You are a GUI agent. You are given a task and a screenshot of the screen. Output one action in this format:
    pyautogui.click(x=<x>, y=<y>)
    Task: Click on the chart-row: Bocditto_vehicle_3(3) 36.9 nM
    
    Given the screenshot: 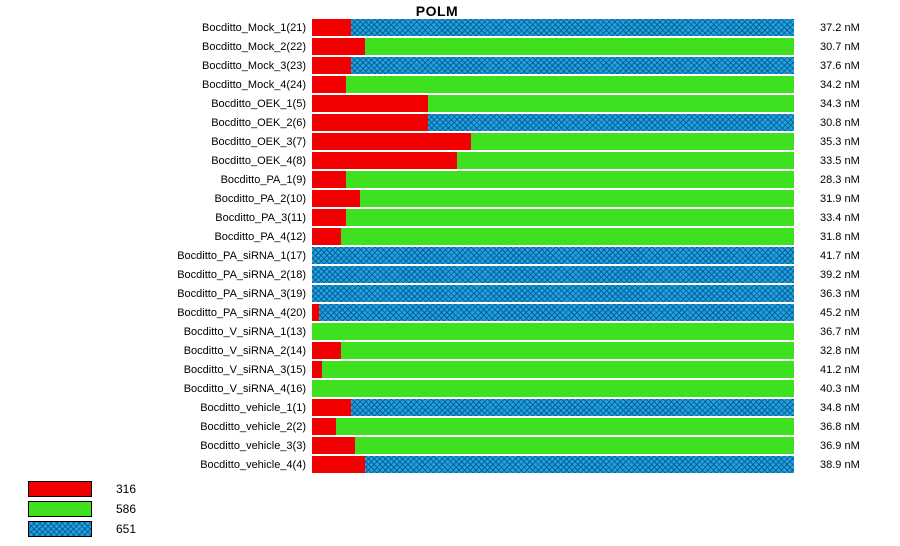 What is the action you would take?
    pyautogui.click(x=450, y=445)
    